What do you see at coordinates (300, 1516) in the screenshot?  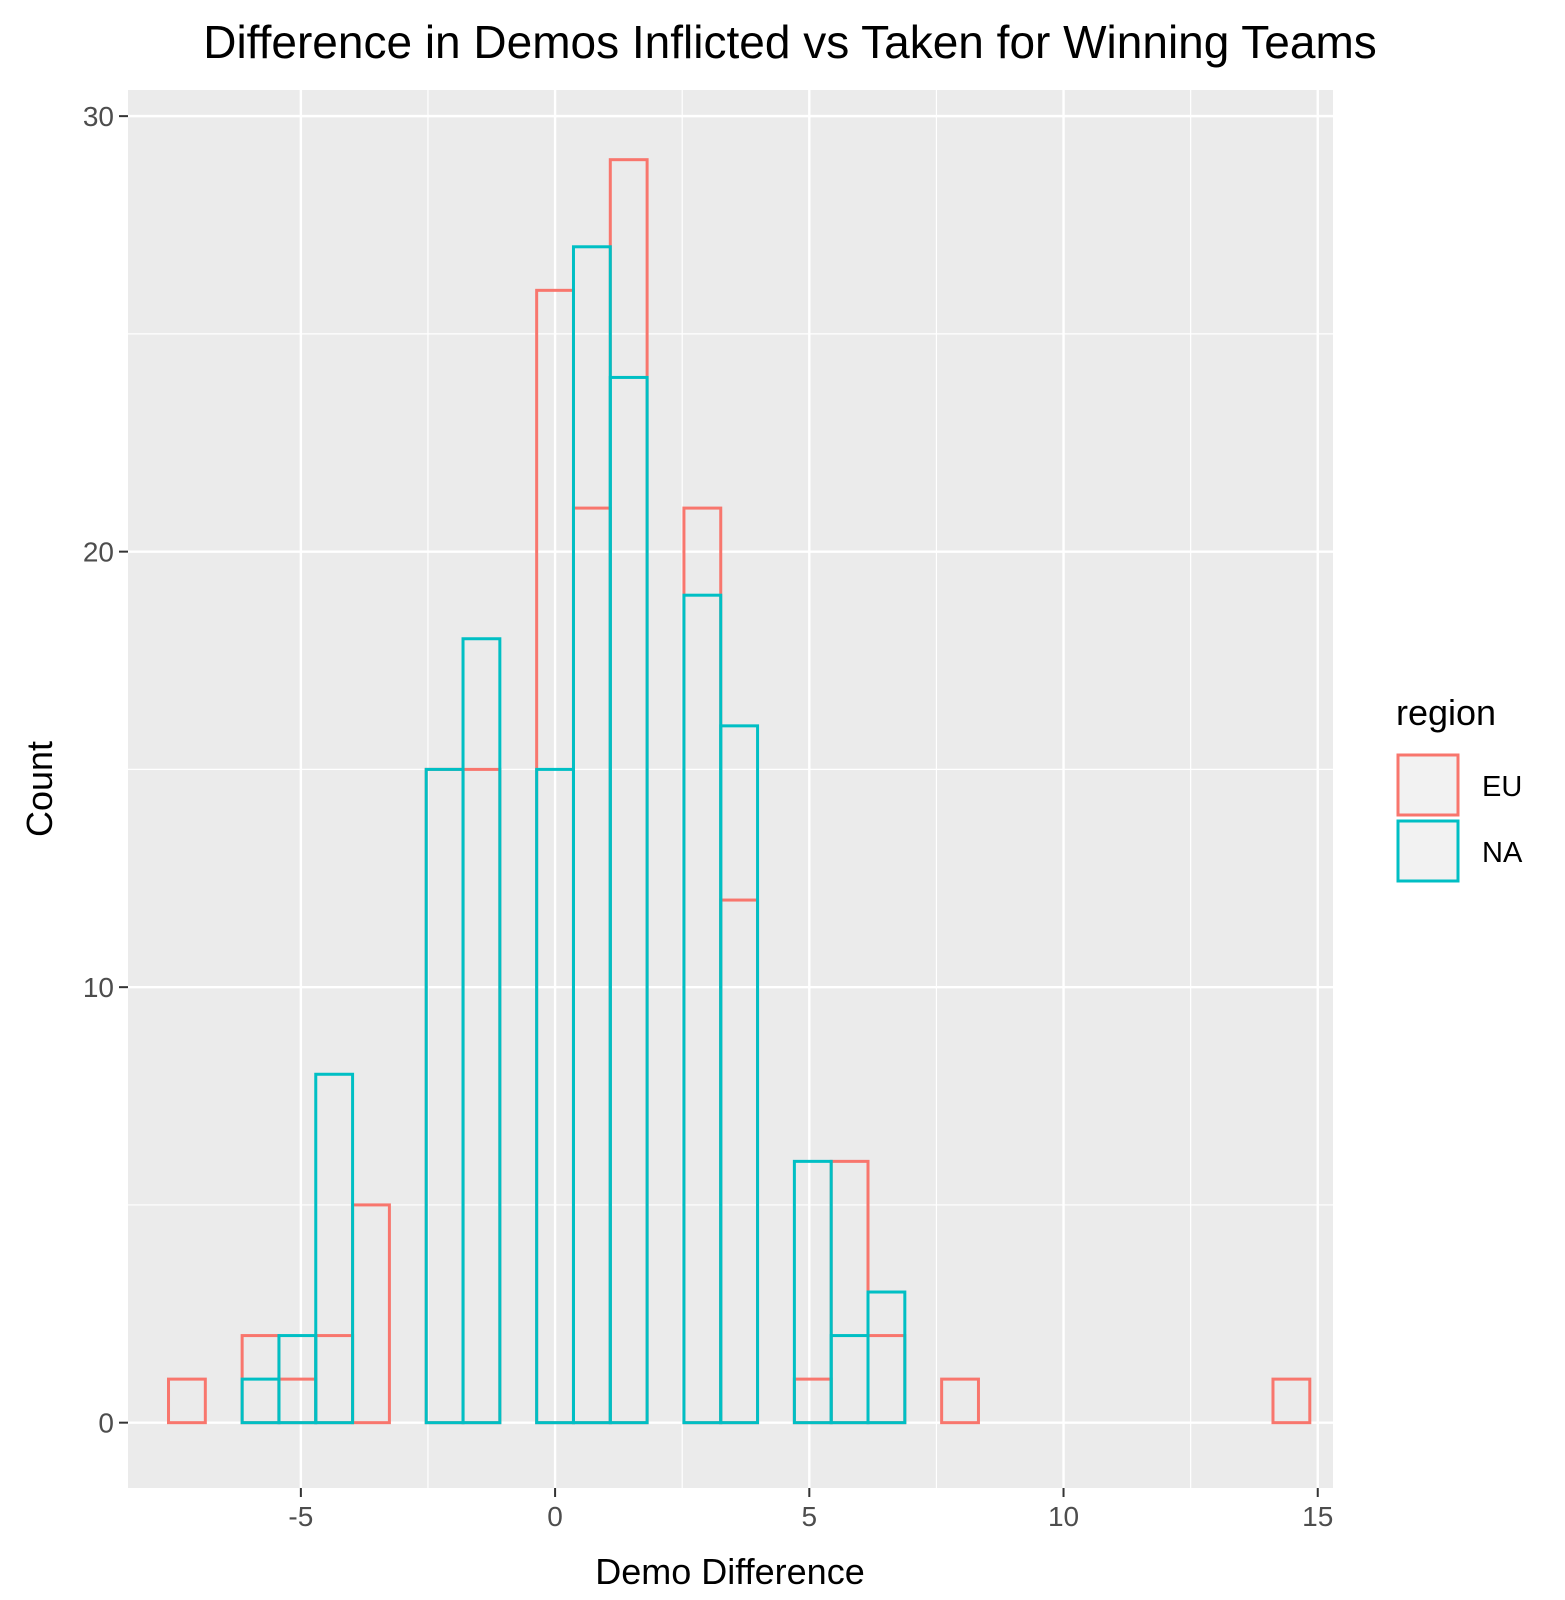 I see `x-tick-label: -5` at bounding box center [300, 1516].